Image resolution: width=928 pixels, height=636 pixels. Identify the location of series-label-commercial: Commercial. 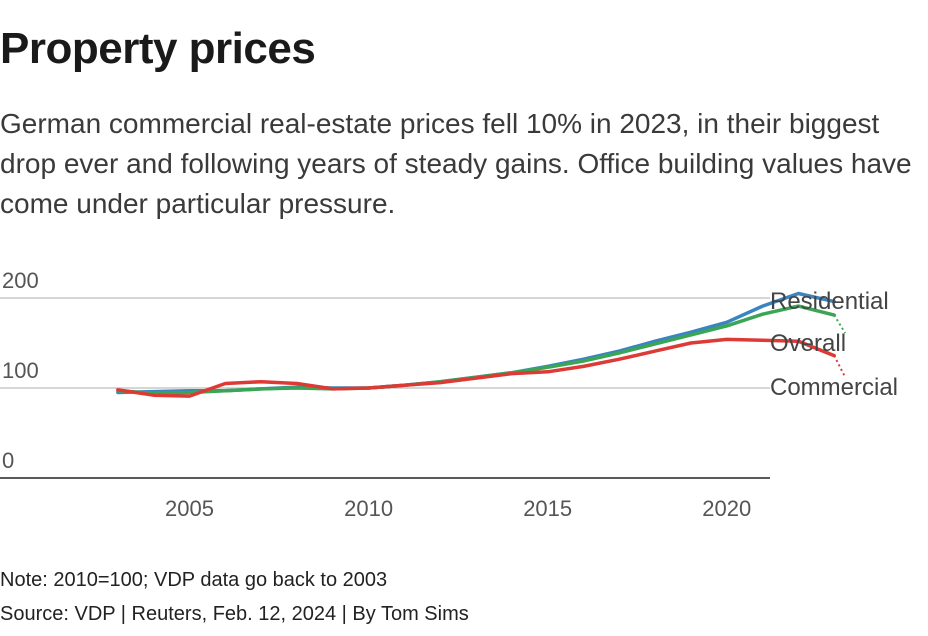
(834, 387).